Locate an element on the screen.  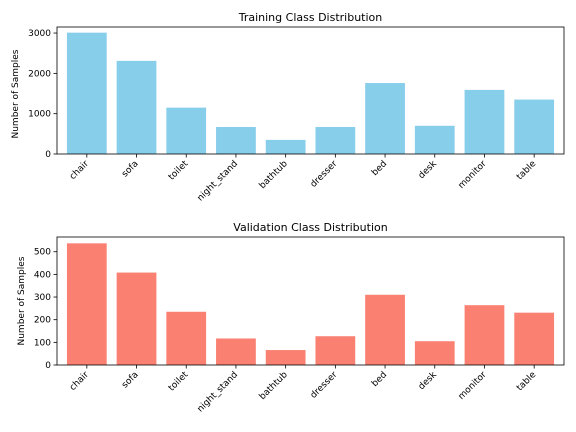
validation-x-tick-label: bathtub is located at coordinates (274, 386).